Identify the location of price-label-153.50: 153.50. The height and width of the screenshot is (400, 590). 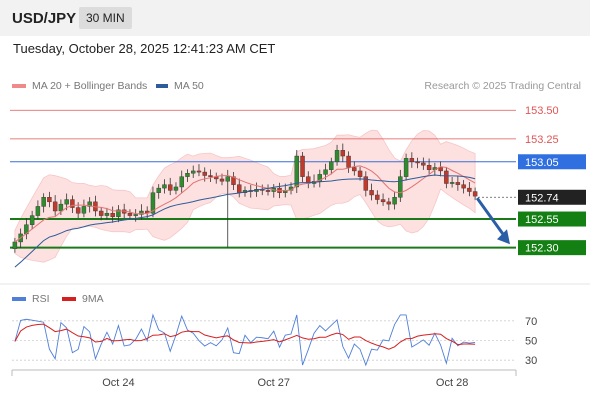
(542, 111).